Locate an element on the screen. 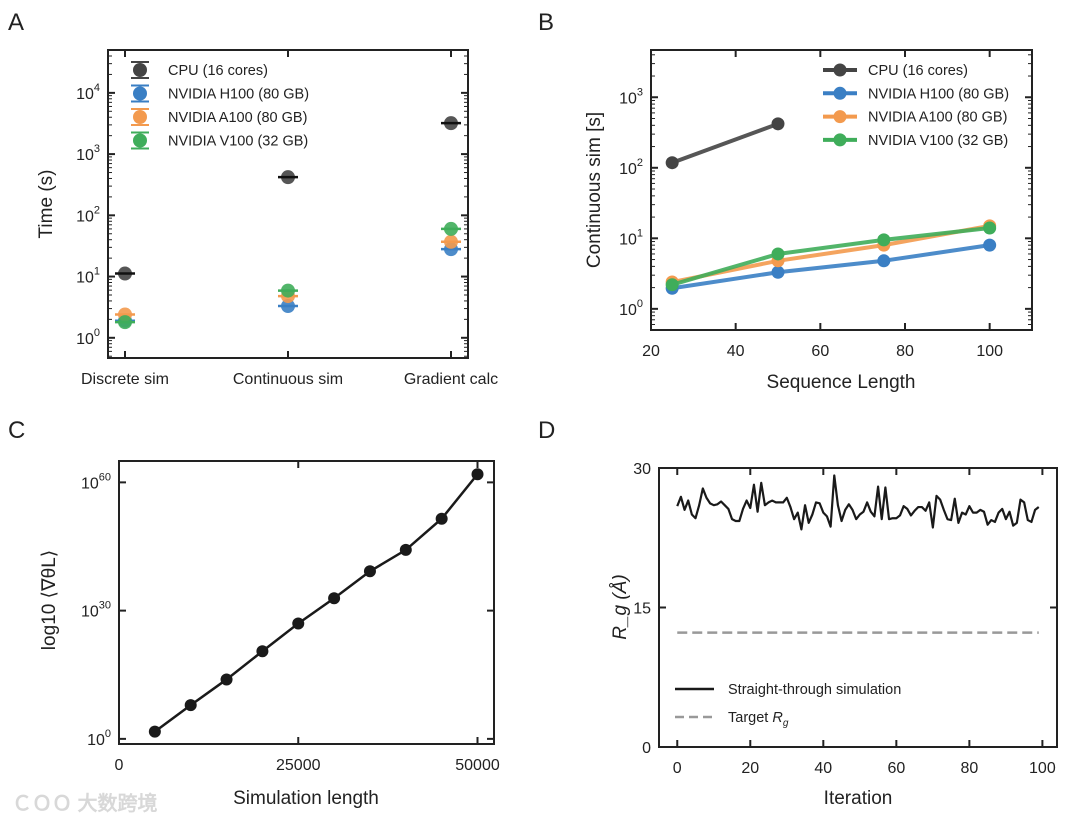  panel-a-ytick-label: 10³ is located at coordinates (88, 153).